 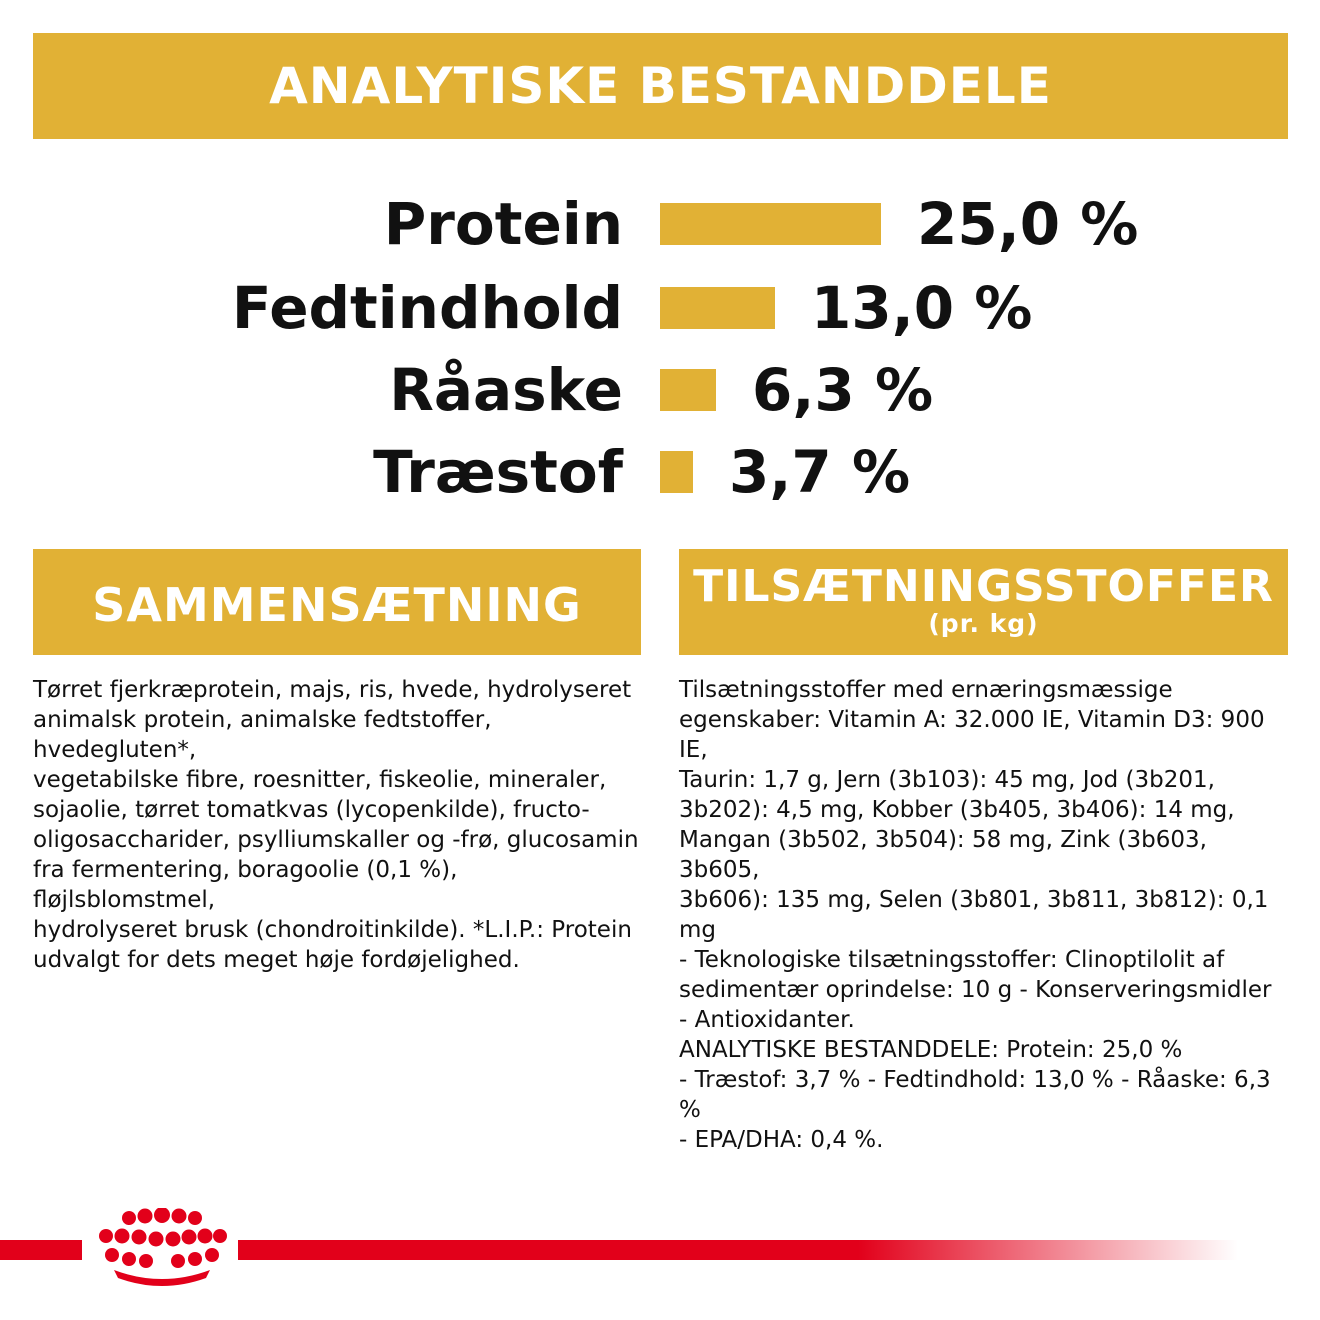 I want to click on nutrient-row-fibre: Træstof 3,7 %, so click(x=660, y=472).